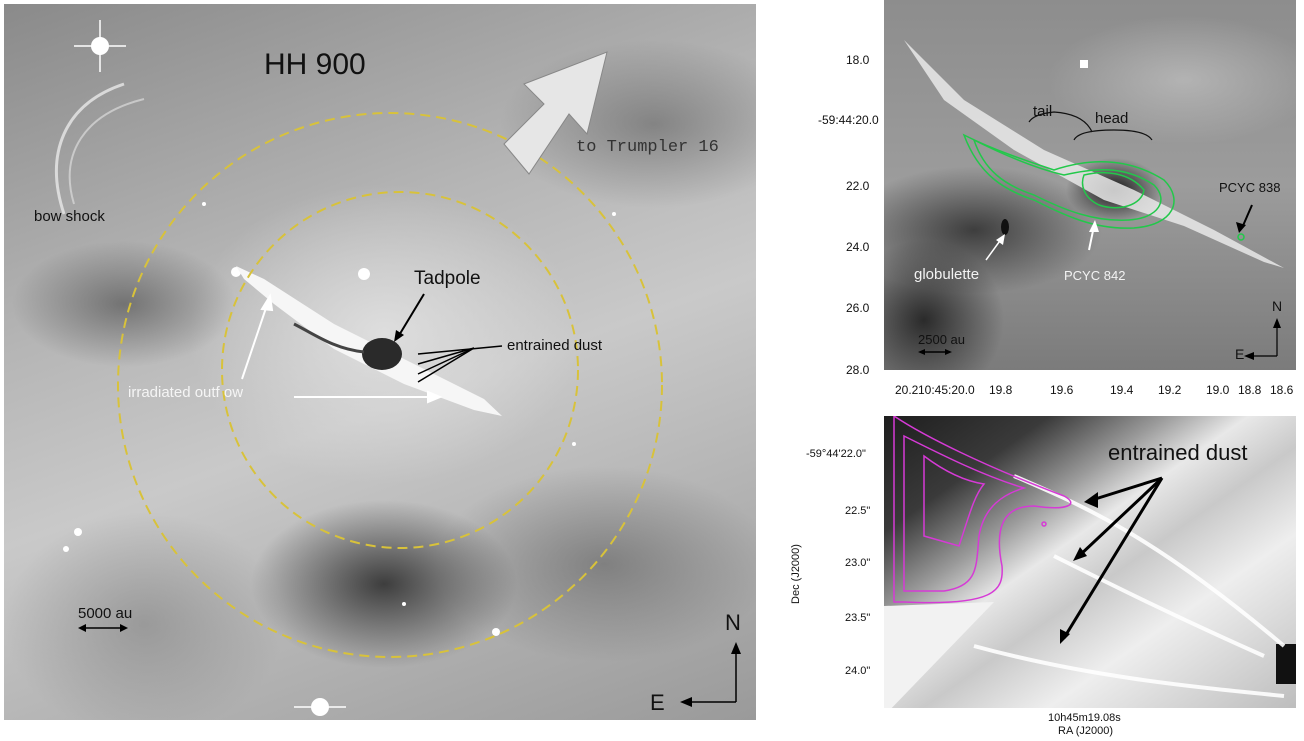 The image size is (1304, 741). Describe the element at coordinates (858, 186) in the screenshot. I see `tr-y-tick: 22.0` at that location.